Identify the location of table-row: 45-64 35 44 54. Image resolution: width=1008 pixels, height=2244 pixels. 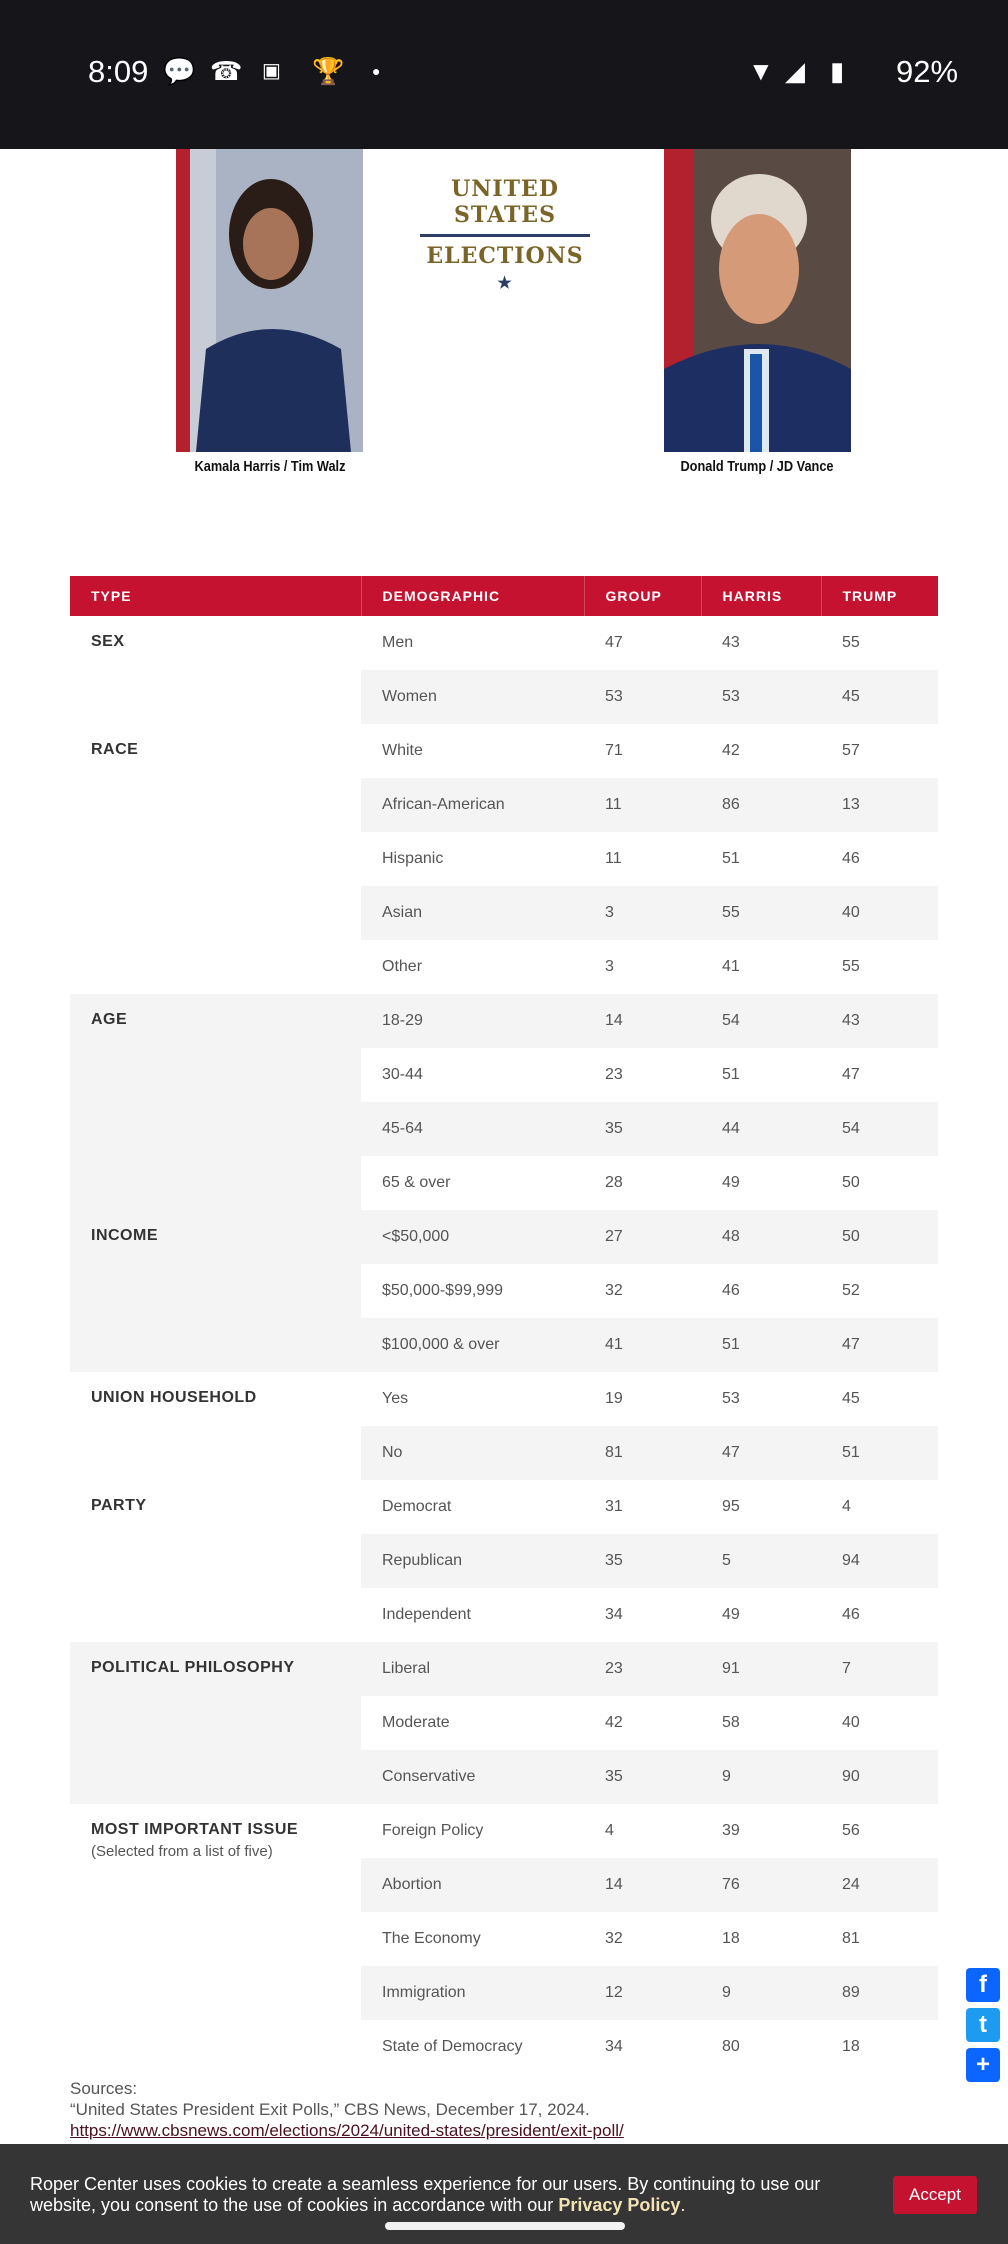
(504, 1129).